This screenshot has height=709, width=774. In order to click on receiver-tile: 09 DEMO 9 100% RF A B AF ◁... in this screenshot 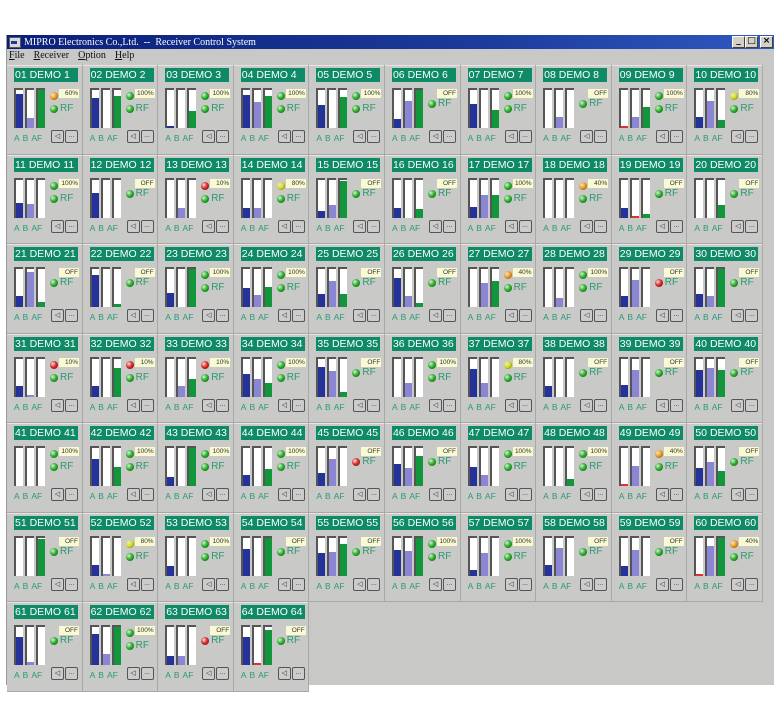, I will do `click(649, 110)`.